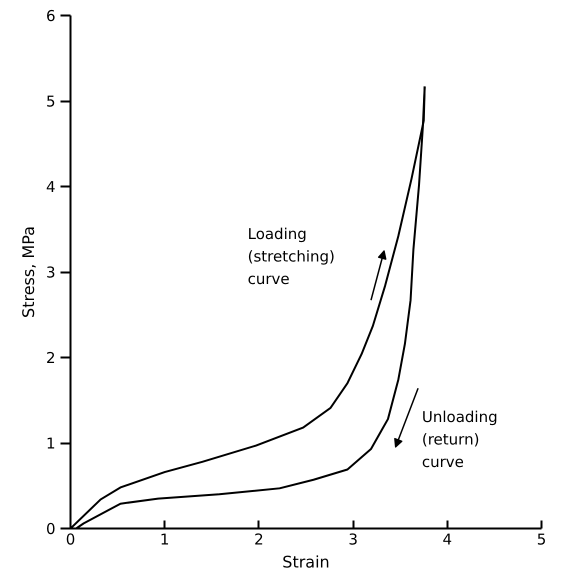  Describe the element at coordinates (291, 256) in the screenshot. I see `annotation: Loading (stretching) curve` at that location.